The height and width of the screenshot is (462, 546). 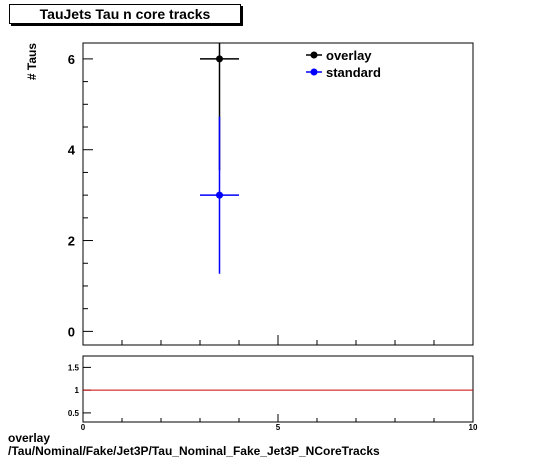 What do you see at coordinates (473, 427) in the screenshot?
I see `ratio-x-tick-label: 10` at bounding box center [473, 427].